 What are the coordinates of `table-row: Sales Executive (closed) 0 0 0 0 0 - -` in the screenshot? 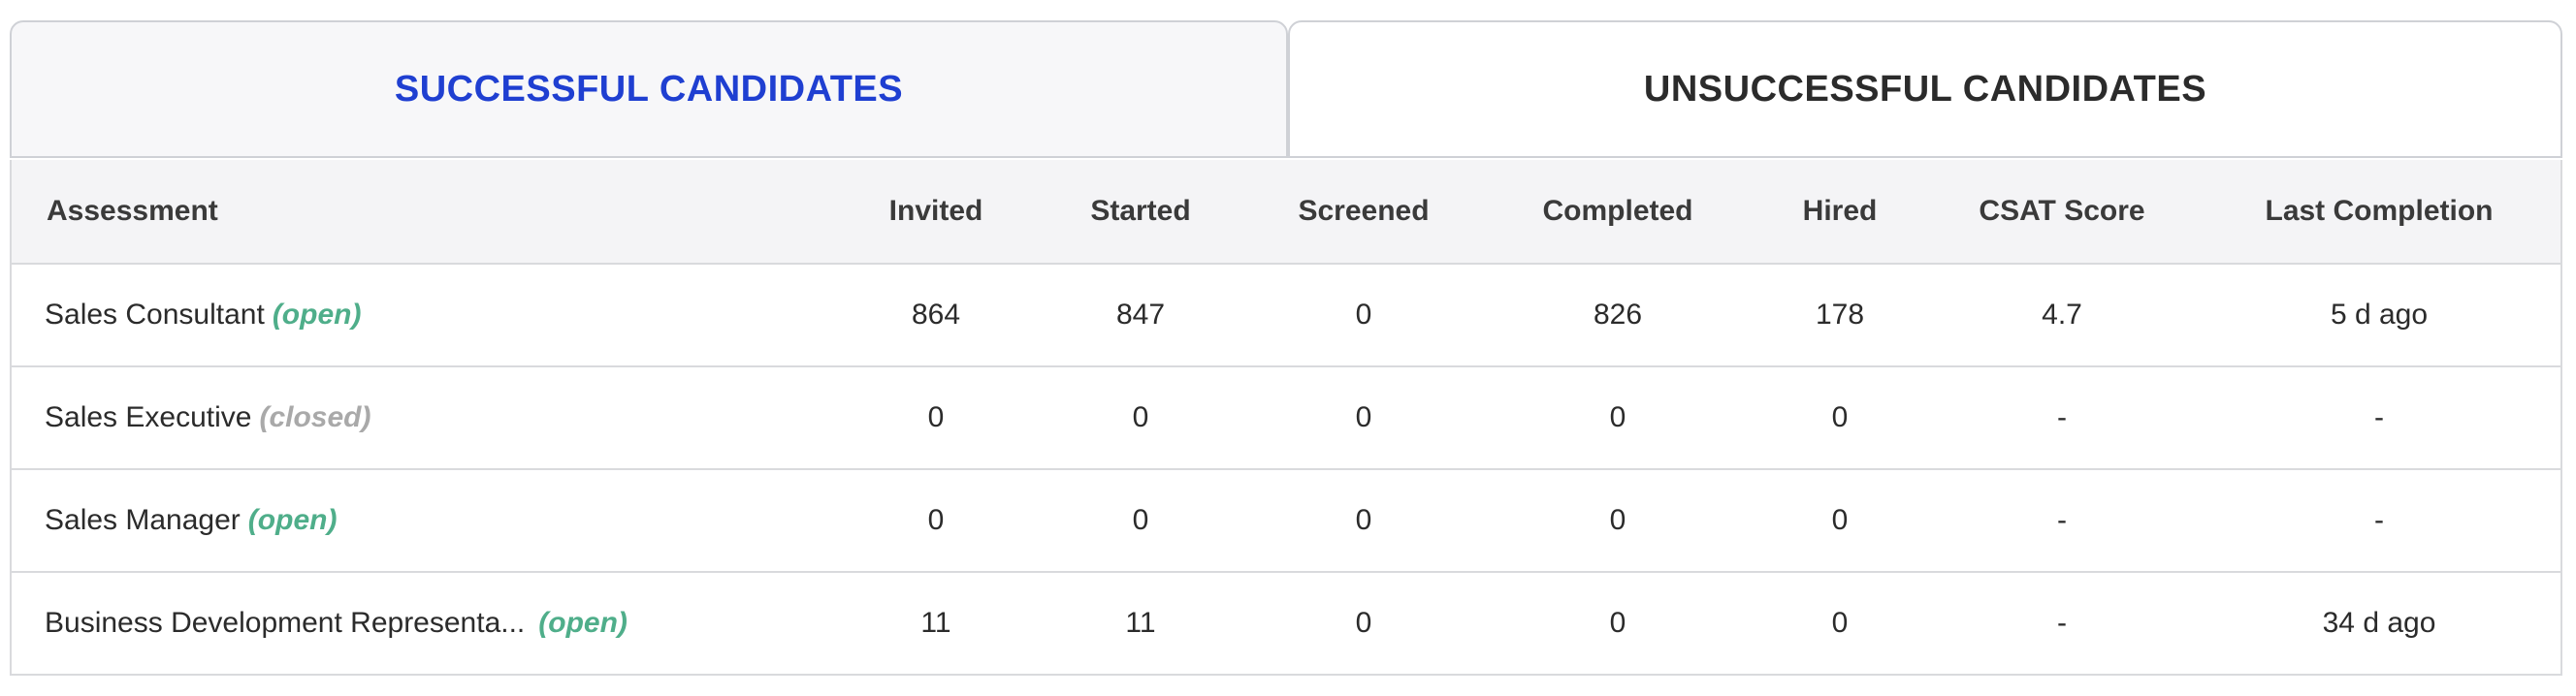 It's located at (1286, 418).